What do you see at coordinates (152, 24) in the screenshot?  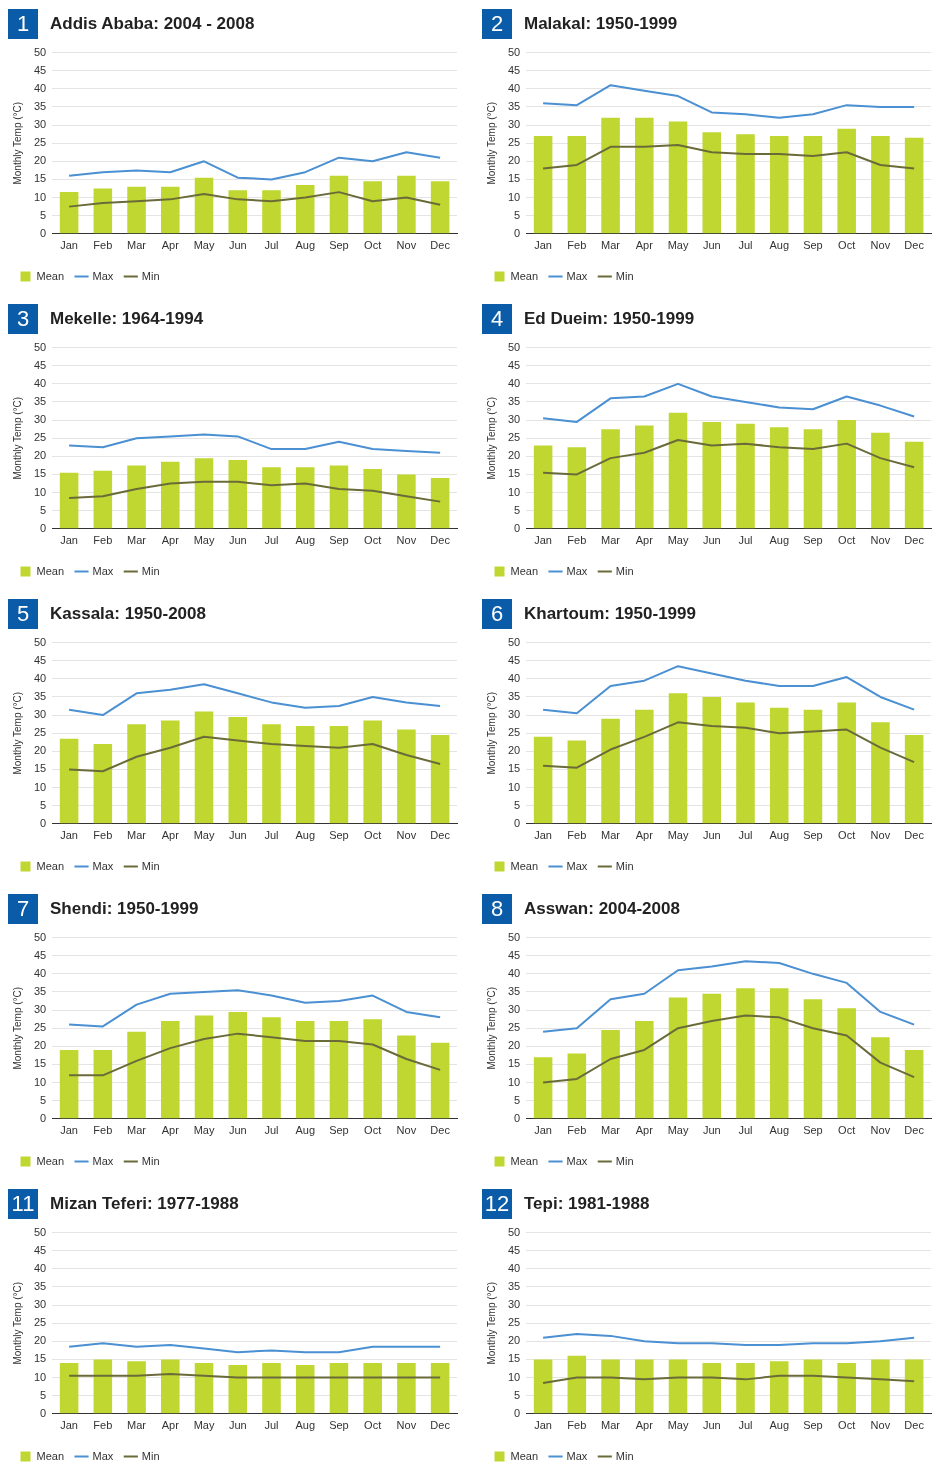 I see `chart-title: Addis Ababa: 2004 - 2008` at bounding box center [152, 24].